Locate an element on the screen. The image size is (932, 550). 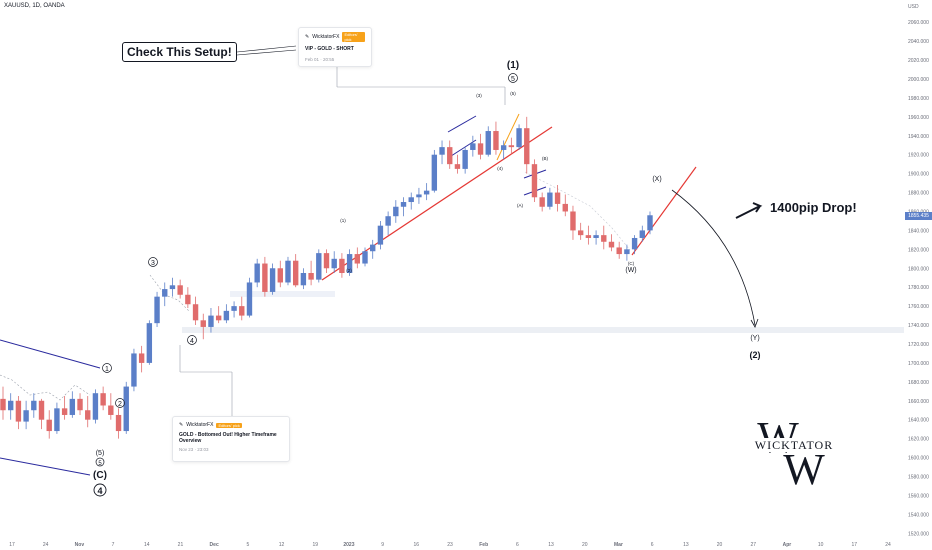
time-tick-label: 13 is located at coordinates (686, 545).